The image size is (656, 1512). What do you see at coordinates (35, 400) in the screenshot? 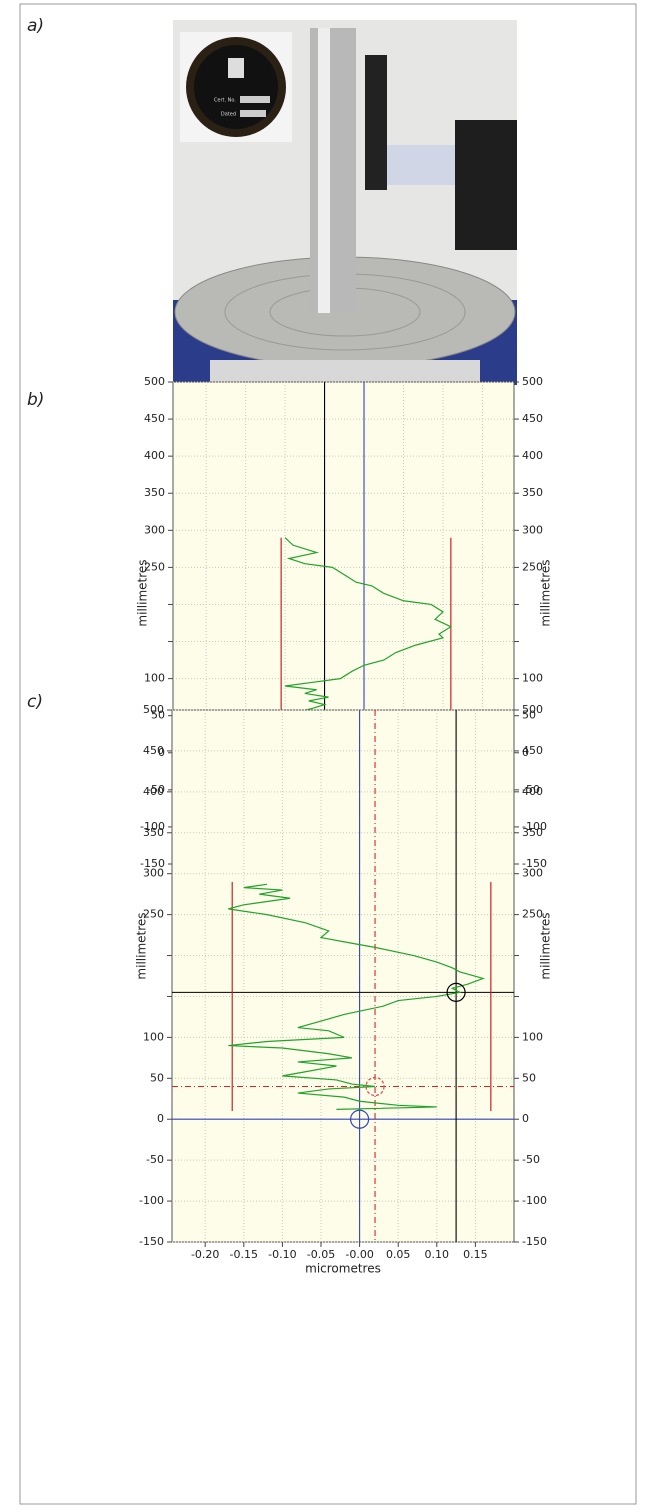
I see `panel-label: b)` at bounding box center [35, 400].